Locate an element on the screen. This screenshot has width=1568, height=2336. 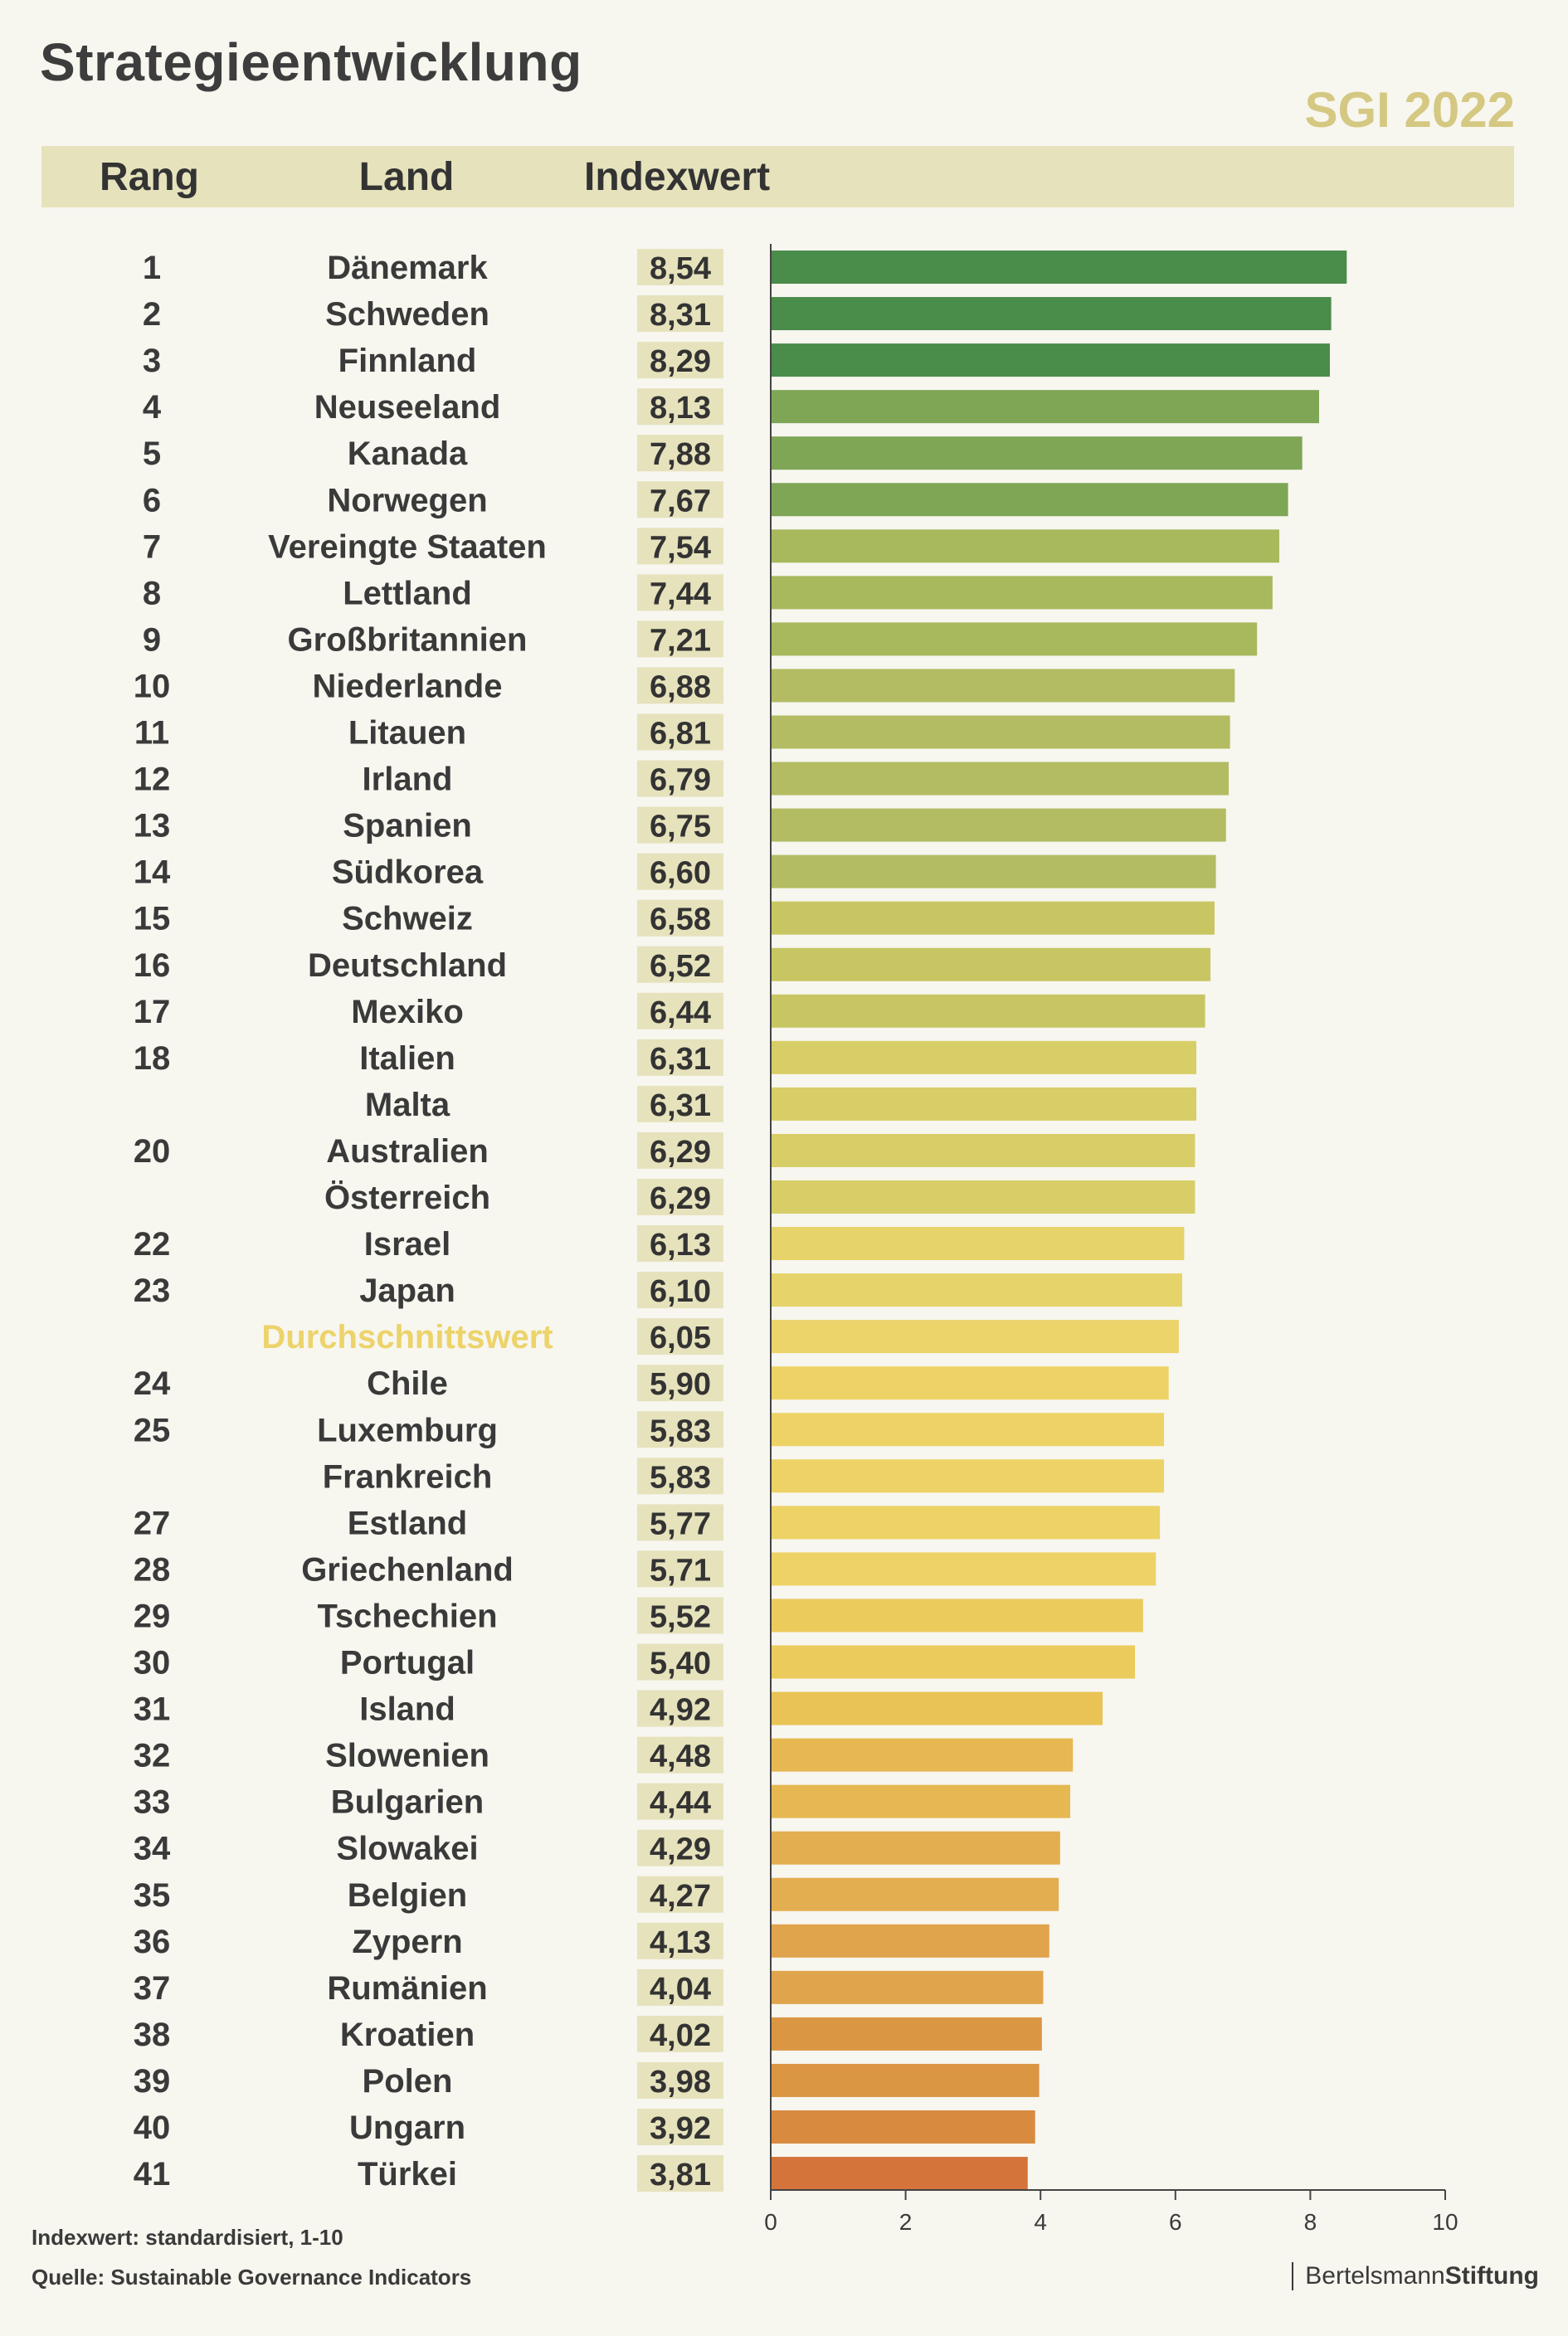
value-label: 4,02 is located at coordinates (680, 2035).